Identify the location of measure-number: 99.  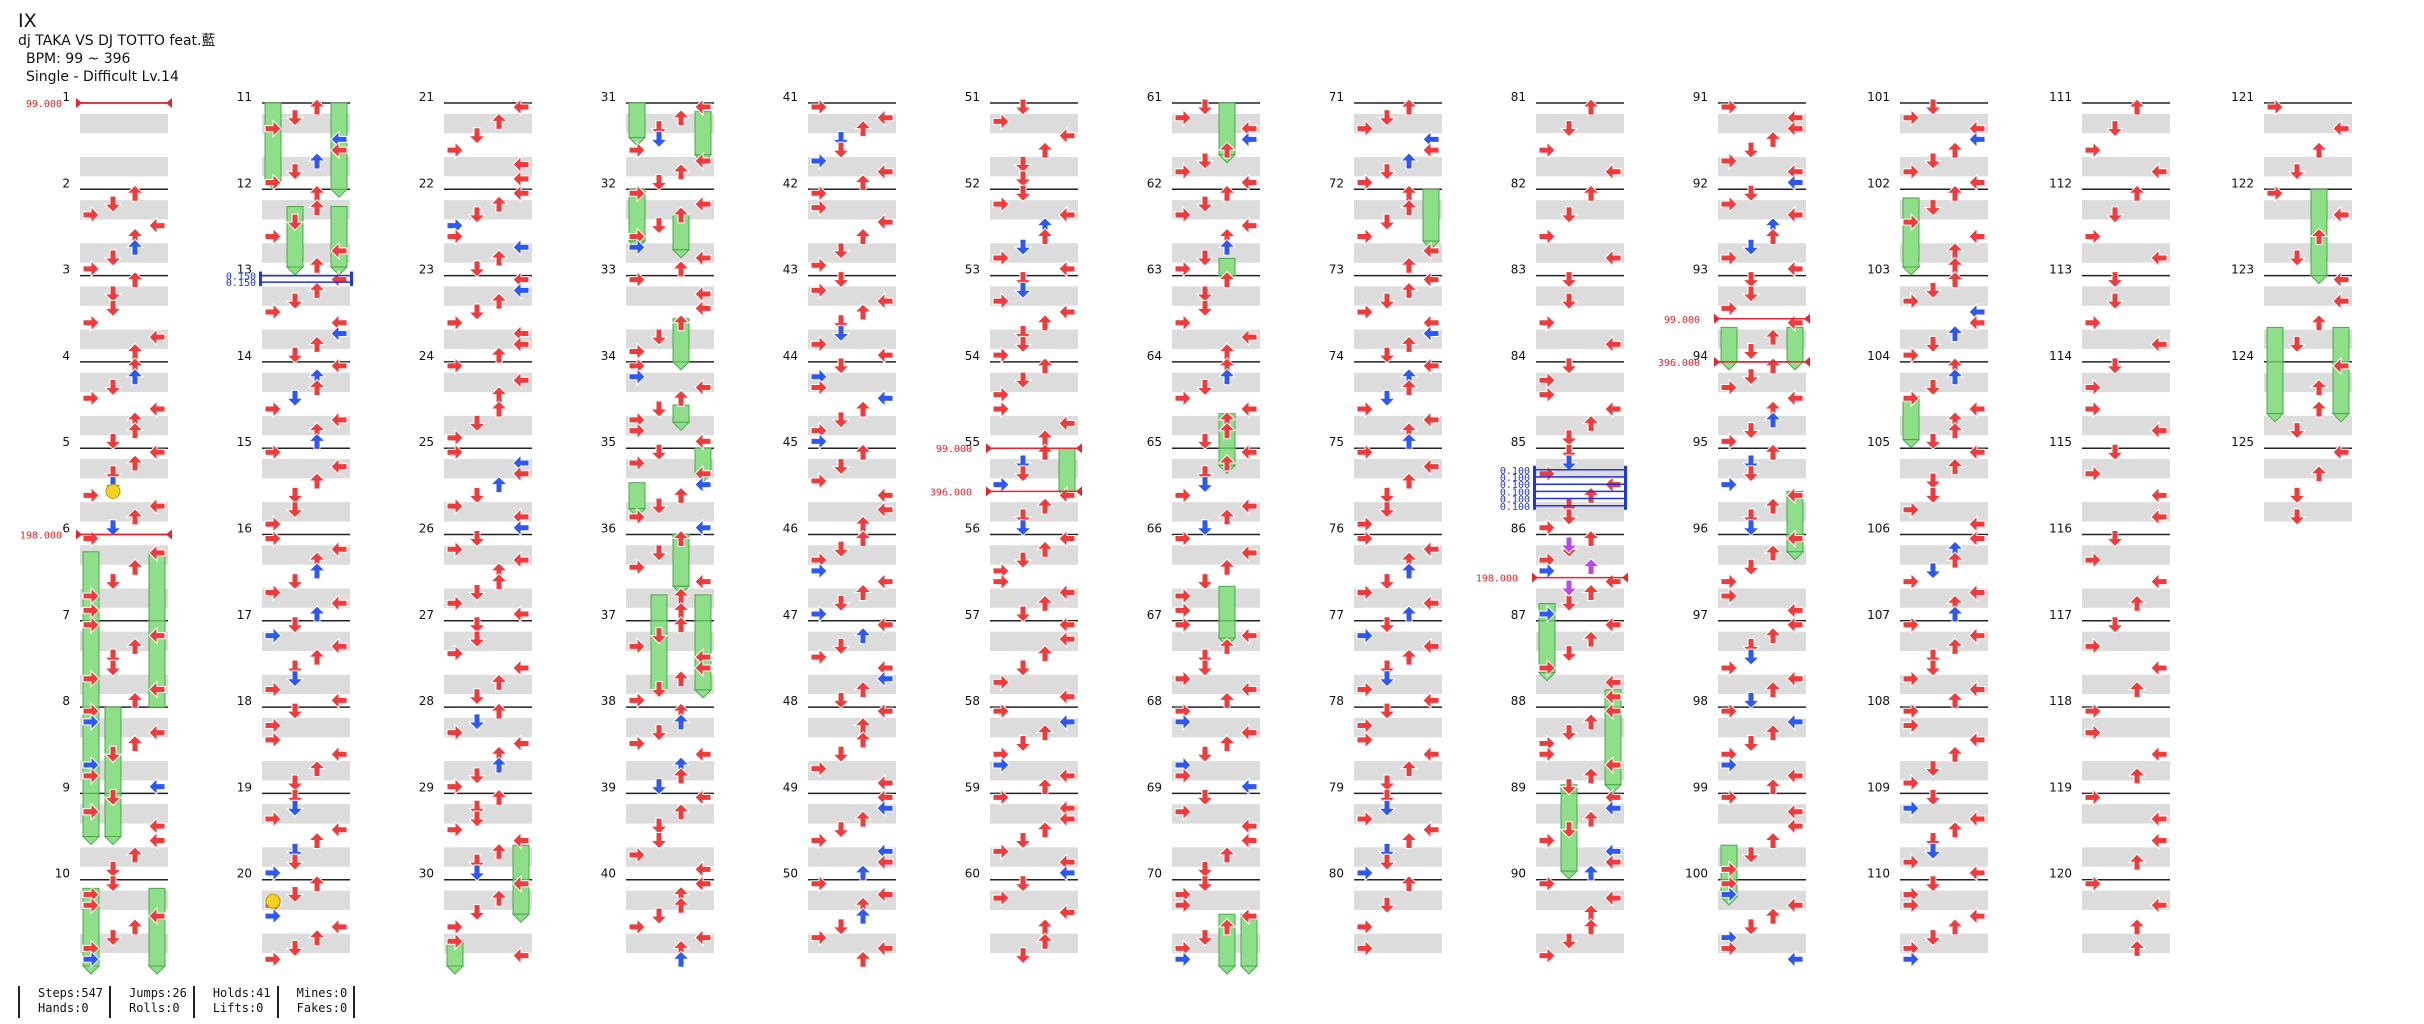
(1700, 787).